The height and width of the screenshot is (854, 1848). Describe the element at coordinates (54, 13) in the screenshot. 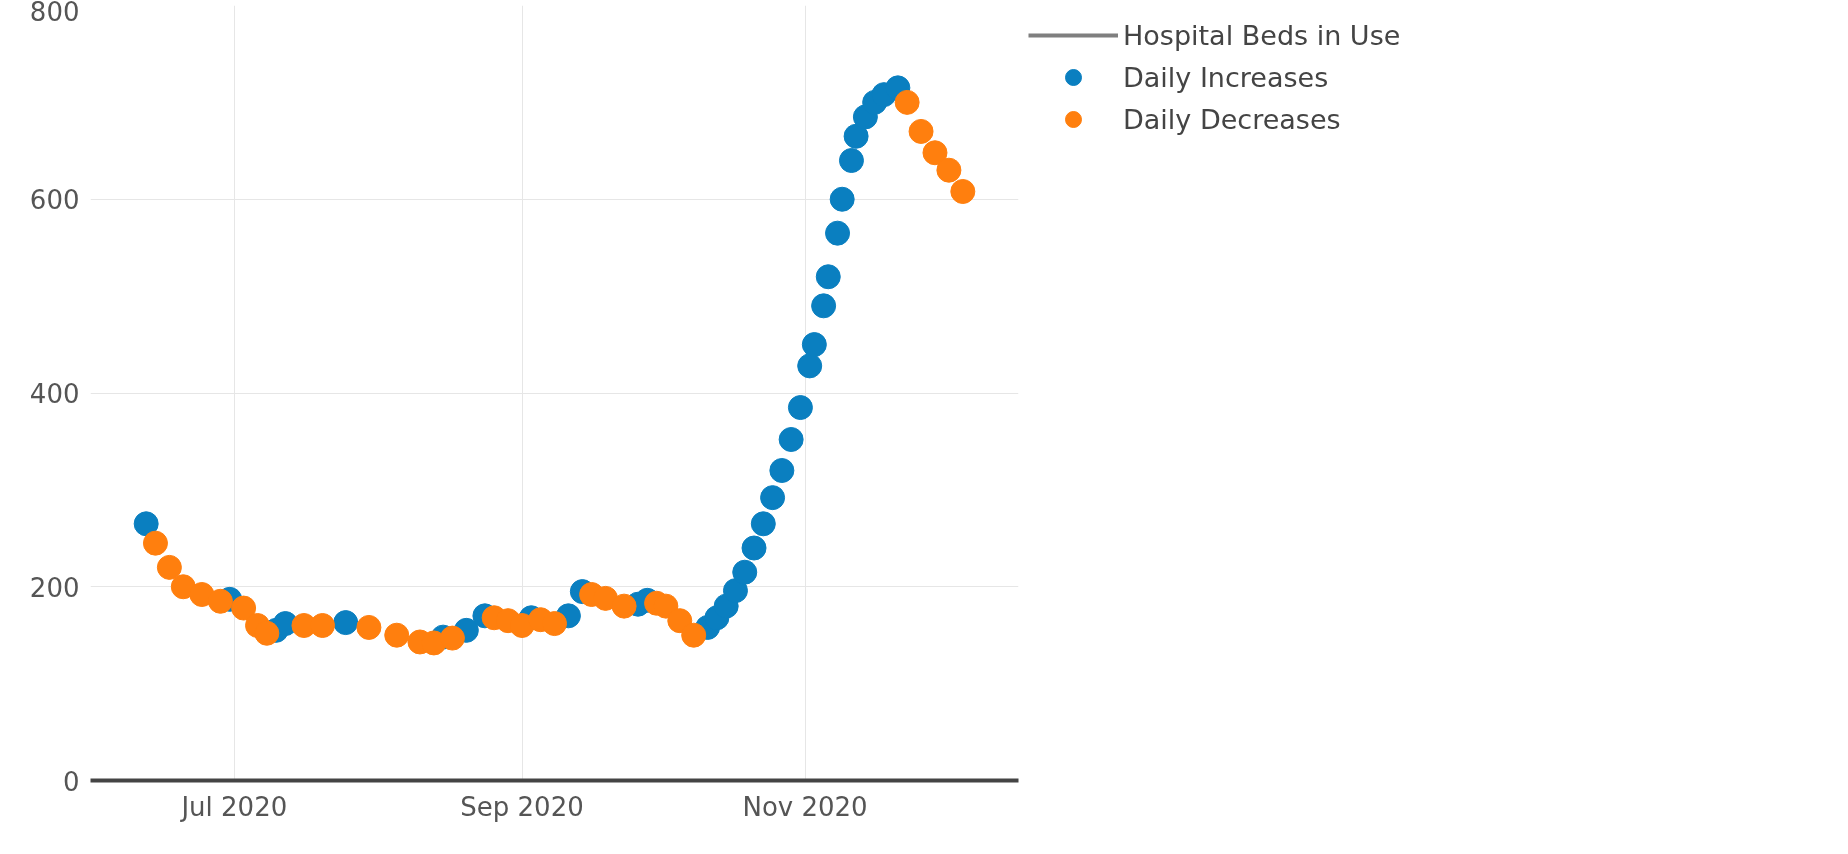

I see `y-tick-label: 800` at that location.